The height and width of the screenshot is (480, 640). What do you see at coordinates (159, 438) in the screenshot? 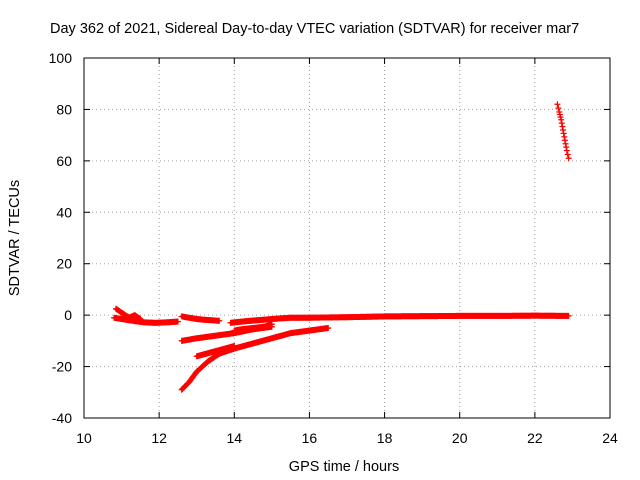
I see `x-tick-label: 12` at bounding box center [159, 438].